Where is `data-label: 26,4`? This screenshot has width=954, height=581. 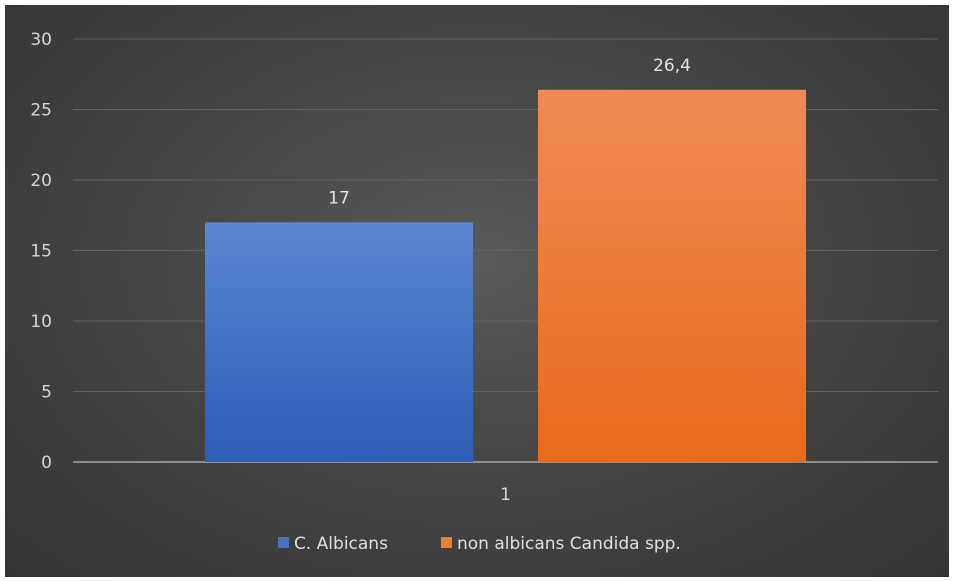 data-label: 26,4 is located at coordinates (672, 66).